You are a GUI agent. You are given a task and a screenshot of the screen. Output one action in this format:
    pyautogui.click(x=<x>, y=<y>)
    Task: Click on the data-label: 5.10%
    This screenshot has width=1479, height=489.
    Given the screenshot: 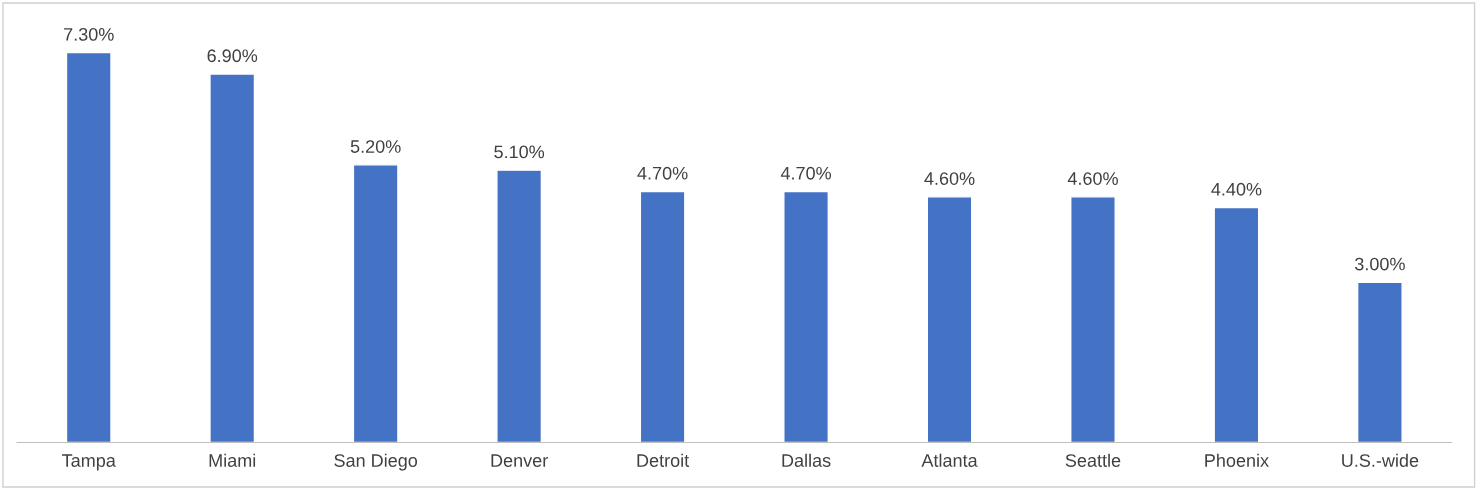 What is the action you would take?
    pyautogui.click(x=519, y=152)
    